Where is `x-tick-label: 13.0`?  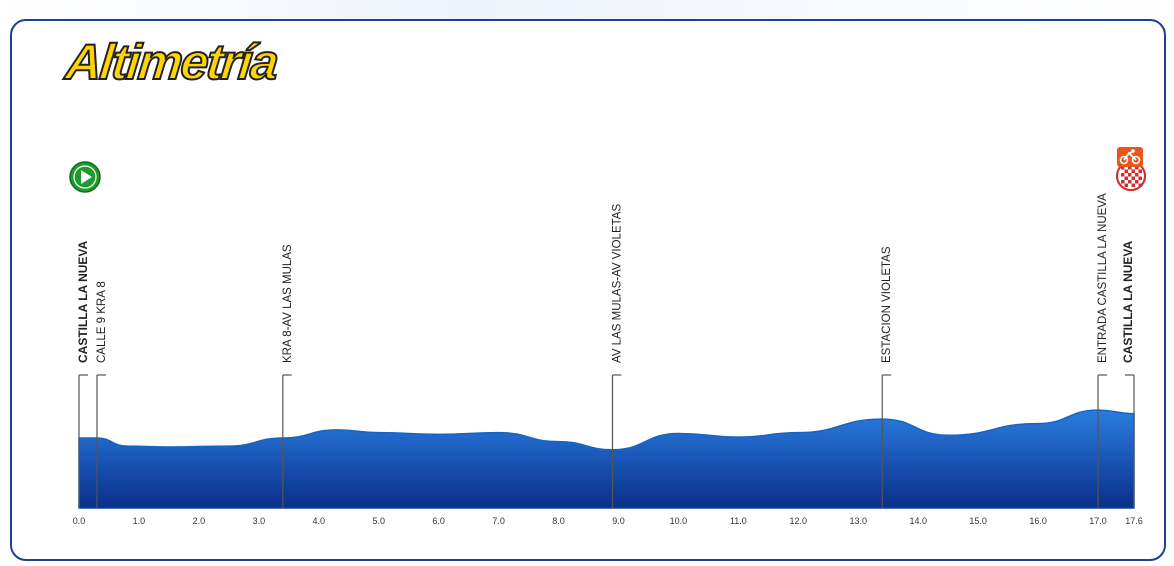 x-tick-label: 13.0 is located at coordinates (858, 521).